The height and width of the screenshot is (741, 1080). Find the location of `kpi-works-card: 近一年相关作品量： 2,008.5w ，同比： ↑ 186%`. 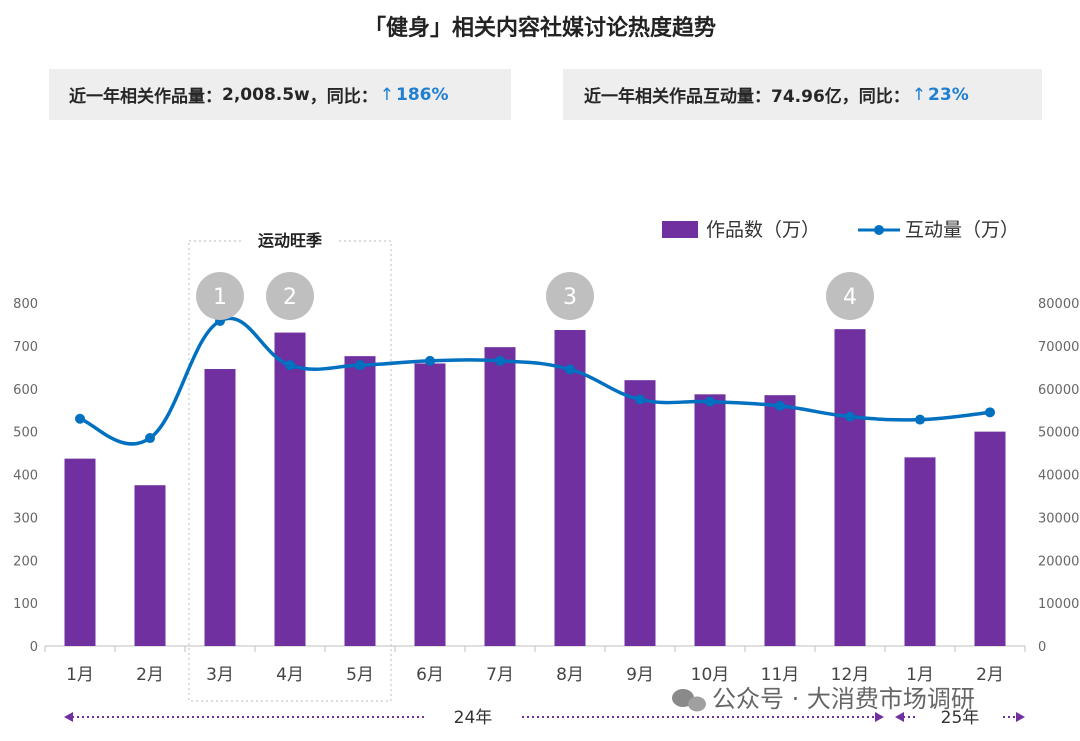

kpi-works-card: 近一年相关作品量： 2,008.5w ，同比： ↑ 186% is located at coordinates (280, 94).